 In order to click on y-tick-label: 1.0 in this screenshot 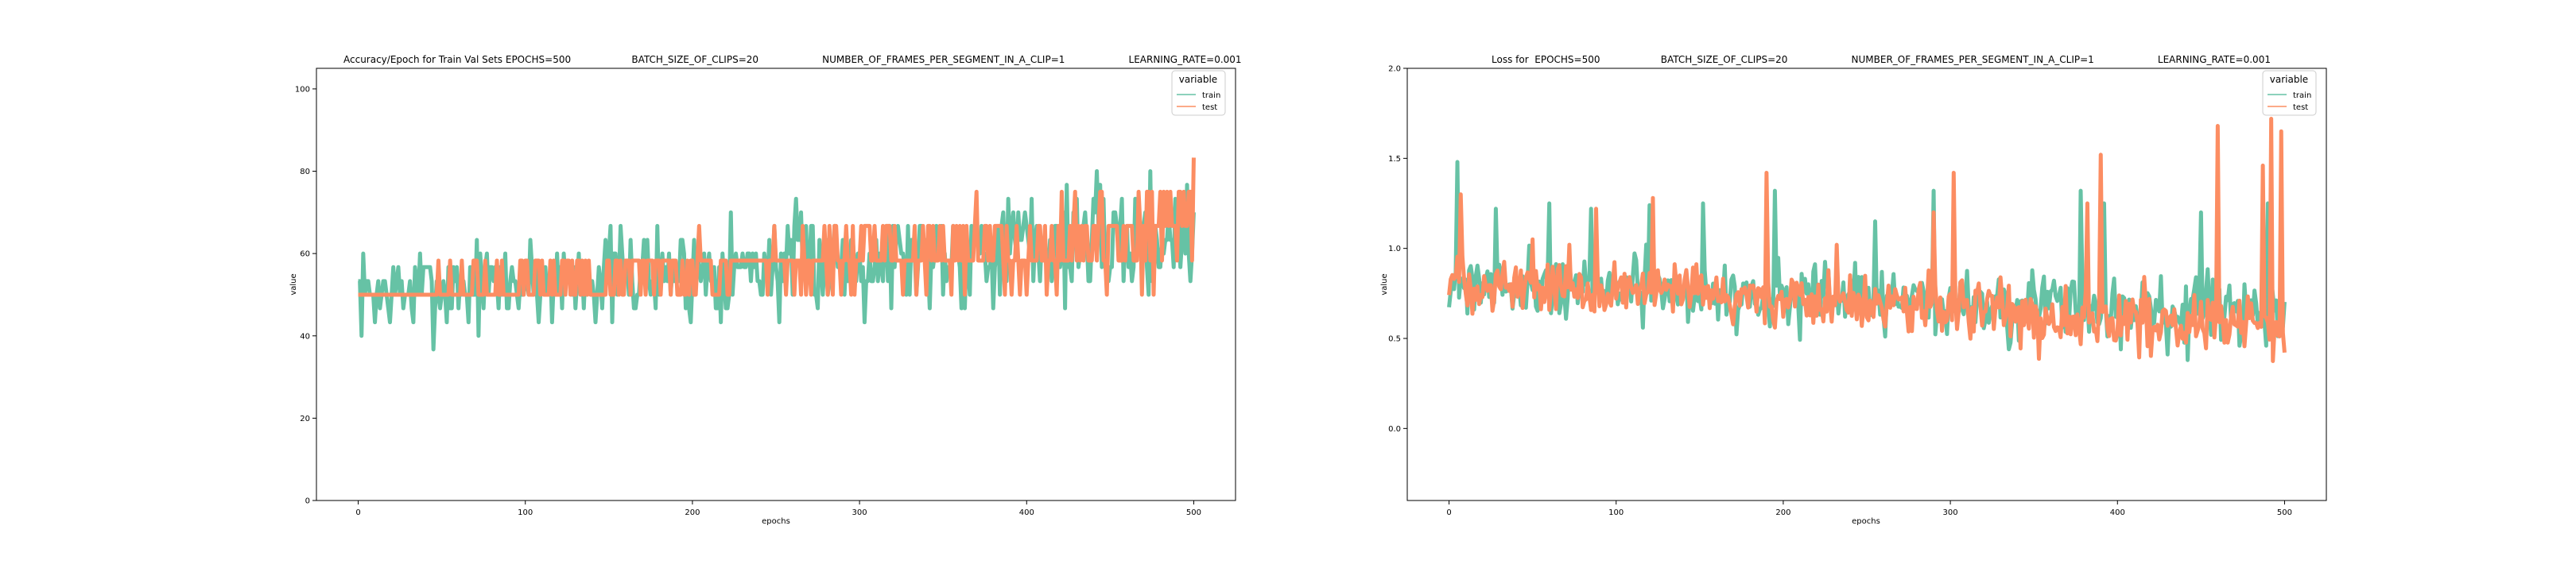, I will do `click(1395, 249)`.